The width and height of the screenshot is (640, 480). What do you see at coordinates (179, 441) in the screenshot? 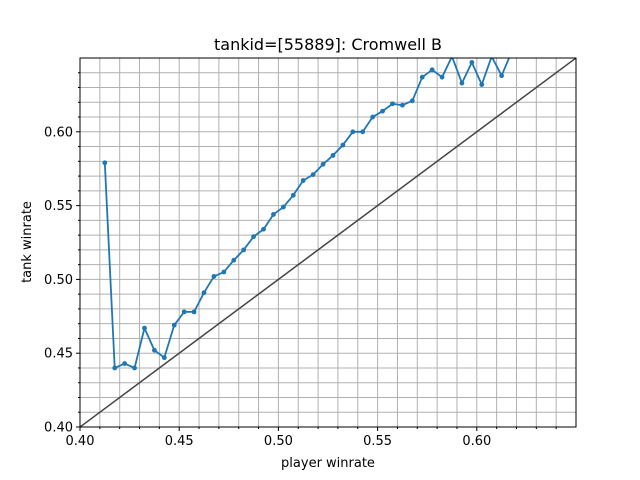
I see `x-tick-label: 0.45` at bounding box center [179, 441].